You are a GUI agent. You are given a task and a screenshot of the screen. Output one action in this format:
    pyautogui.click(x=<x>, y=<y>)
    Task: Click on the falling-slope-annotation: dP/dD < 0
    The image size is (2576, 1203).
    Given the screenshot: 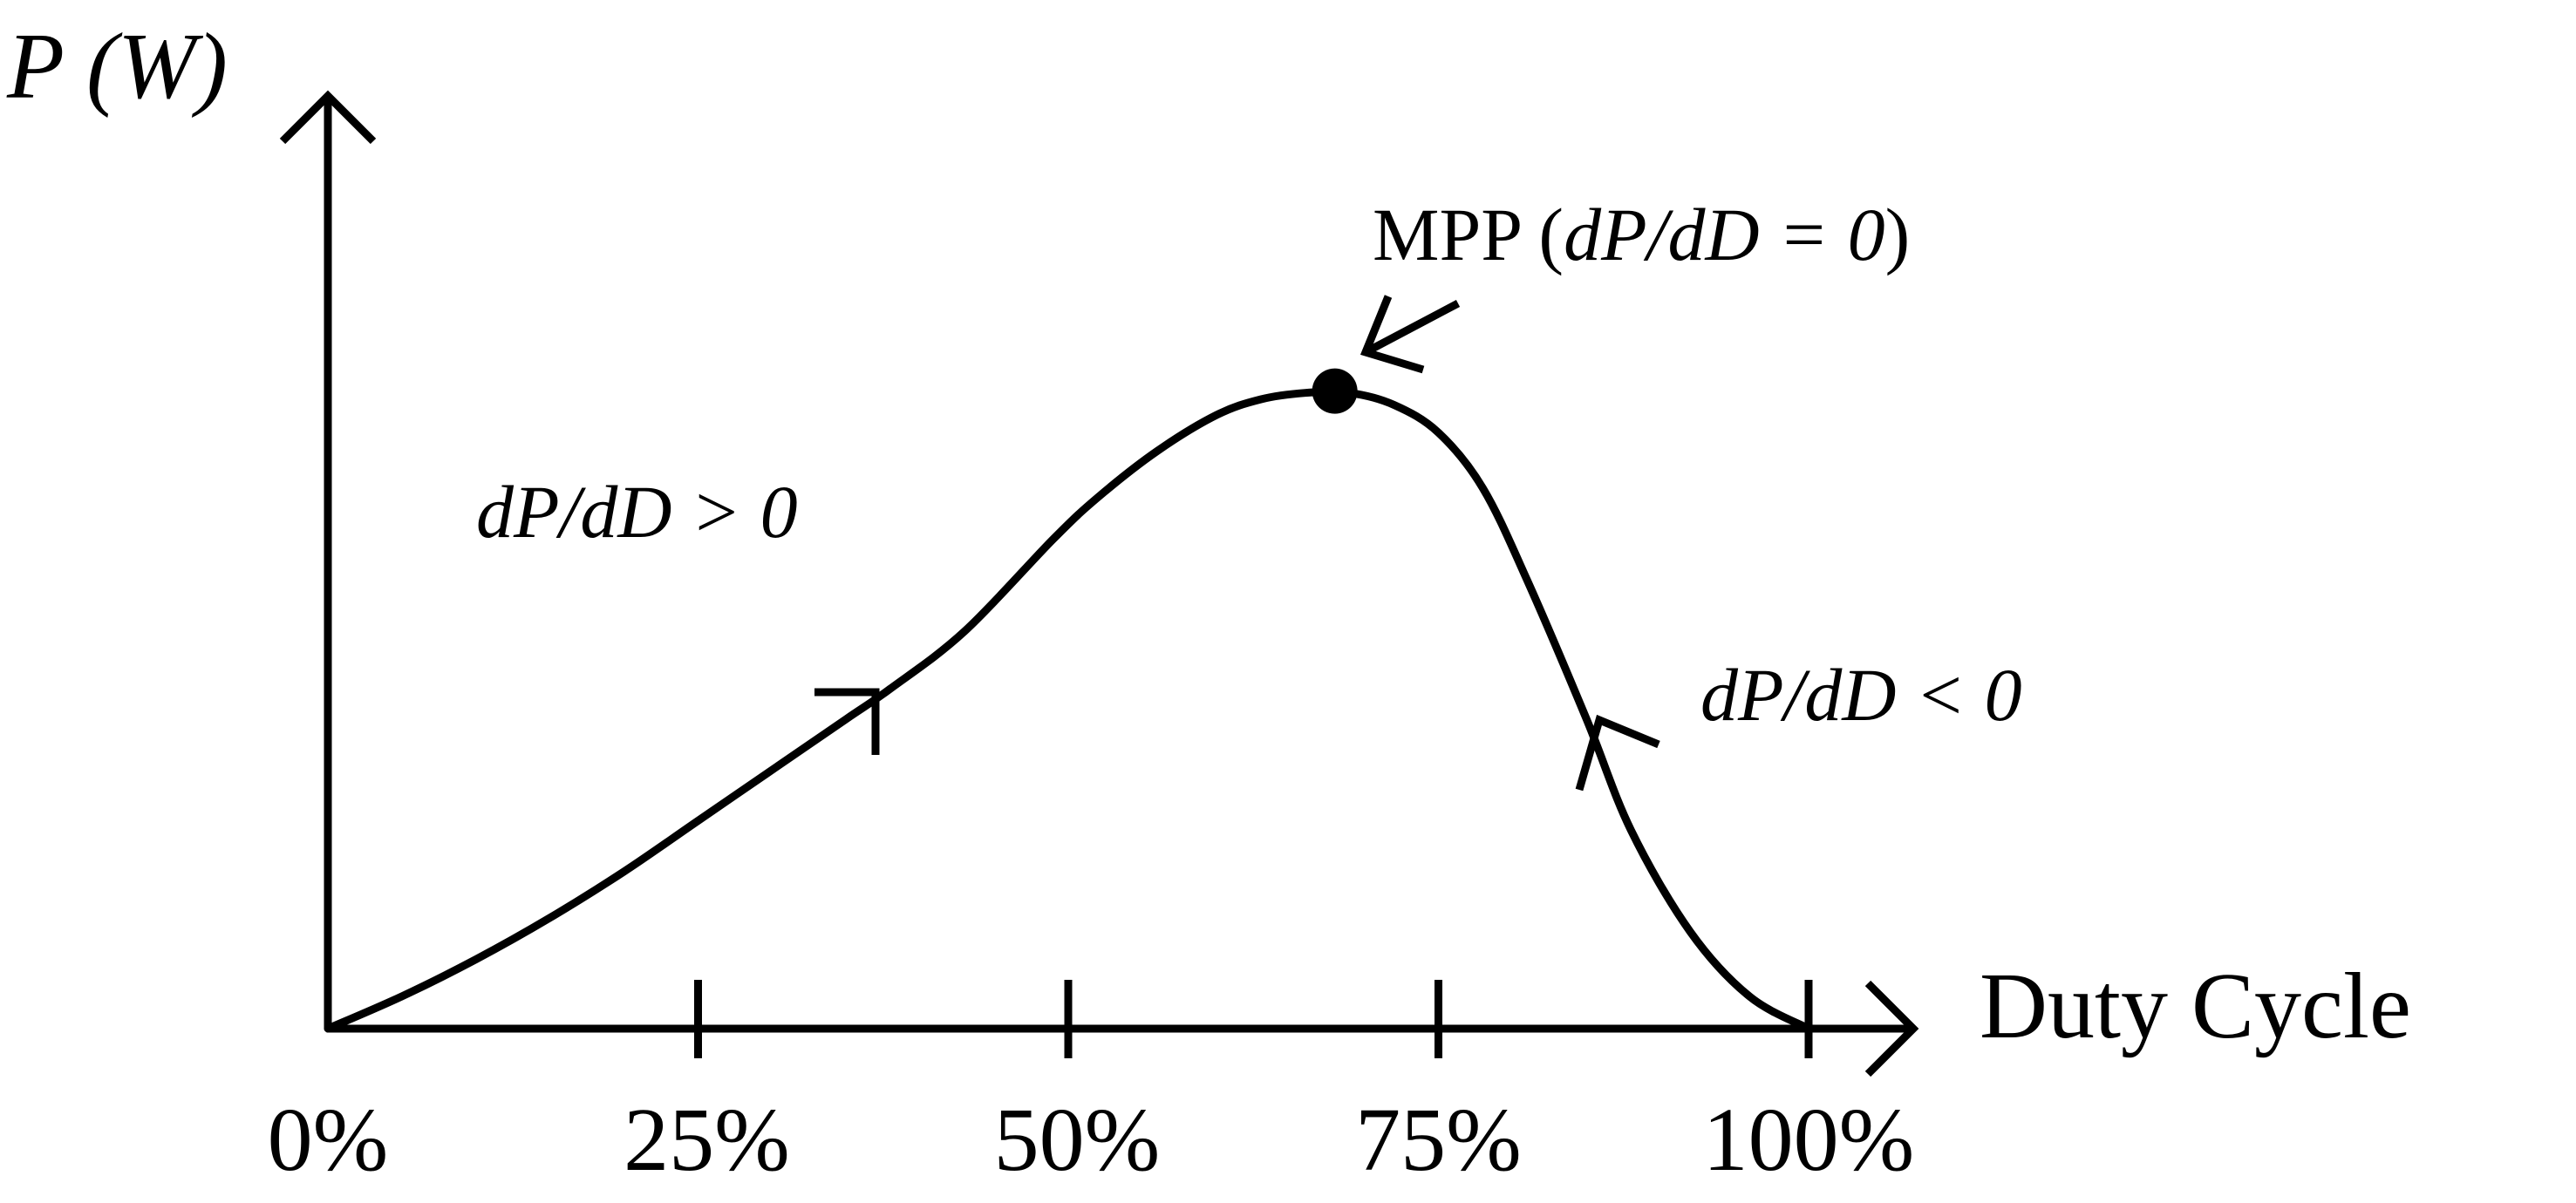 What is the action you would take?
    pyautogui.click(x=1861, y=695)
    